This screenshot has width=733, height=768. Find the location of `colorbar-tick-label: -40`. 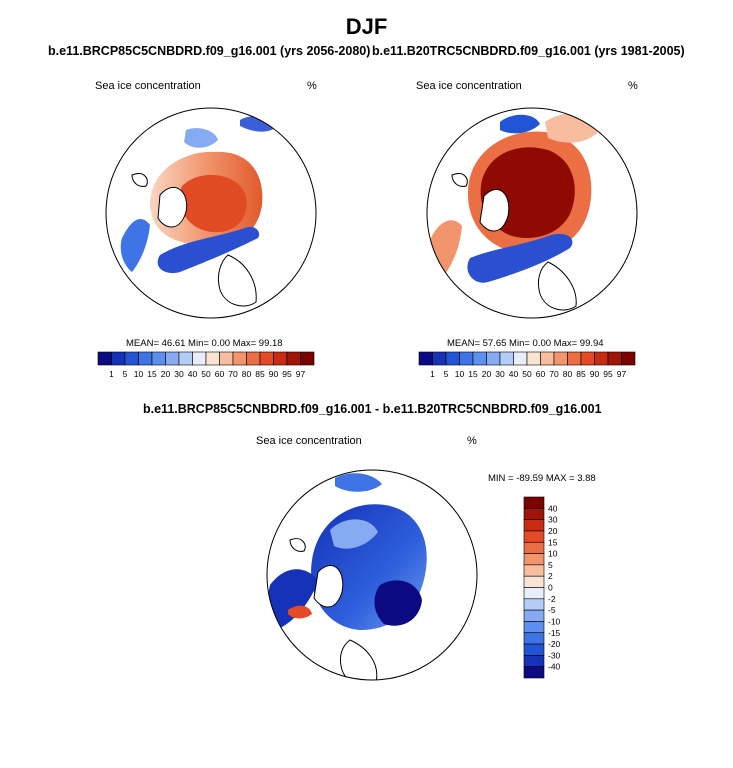

colorbar-tick-label: -40 is located at coordinates (554, 667).